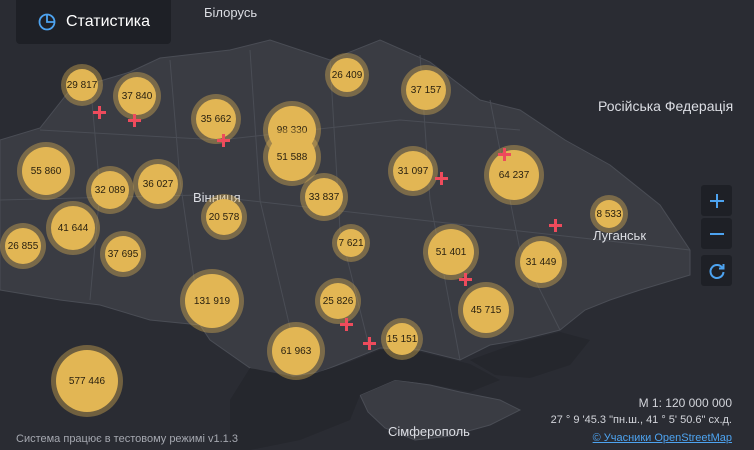  I want to click on crimea, so click(440, 410).